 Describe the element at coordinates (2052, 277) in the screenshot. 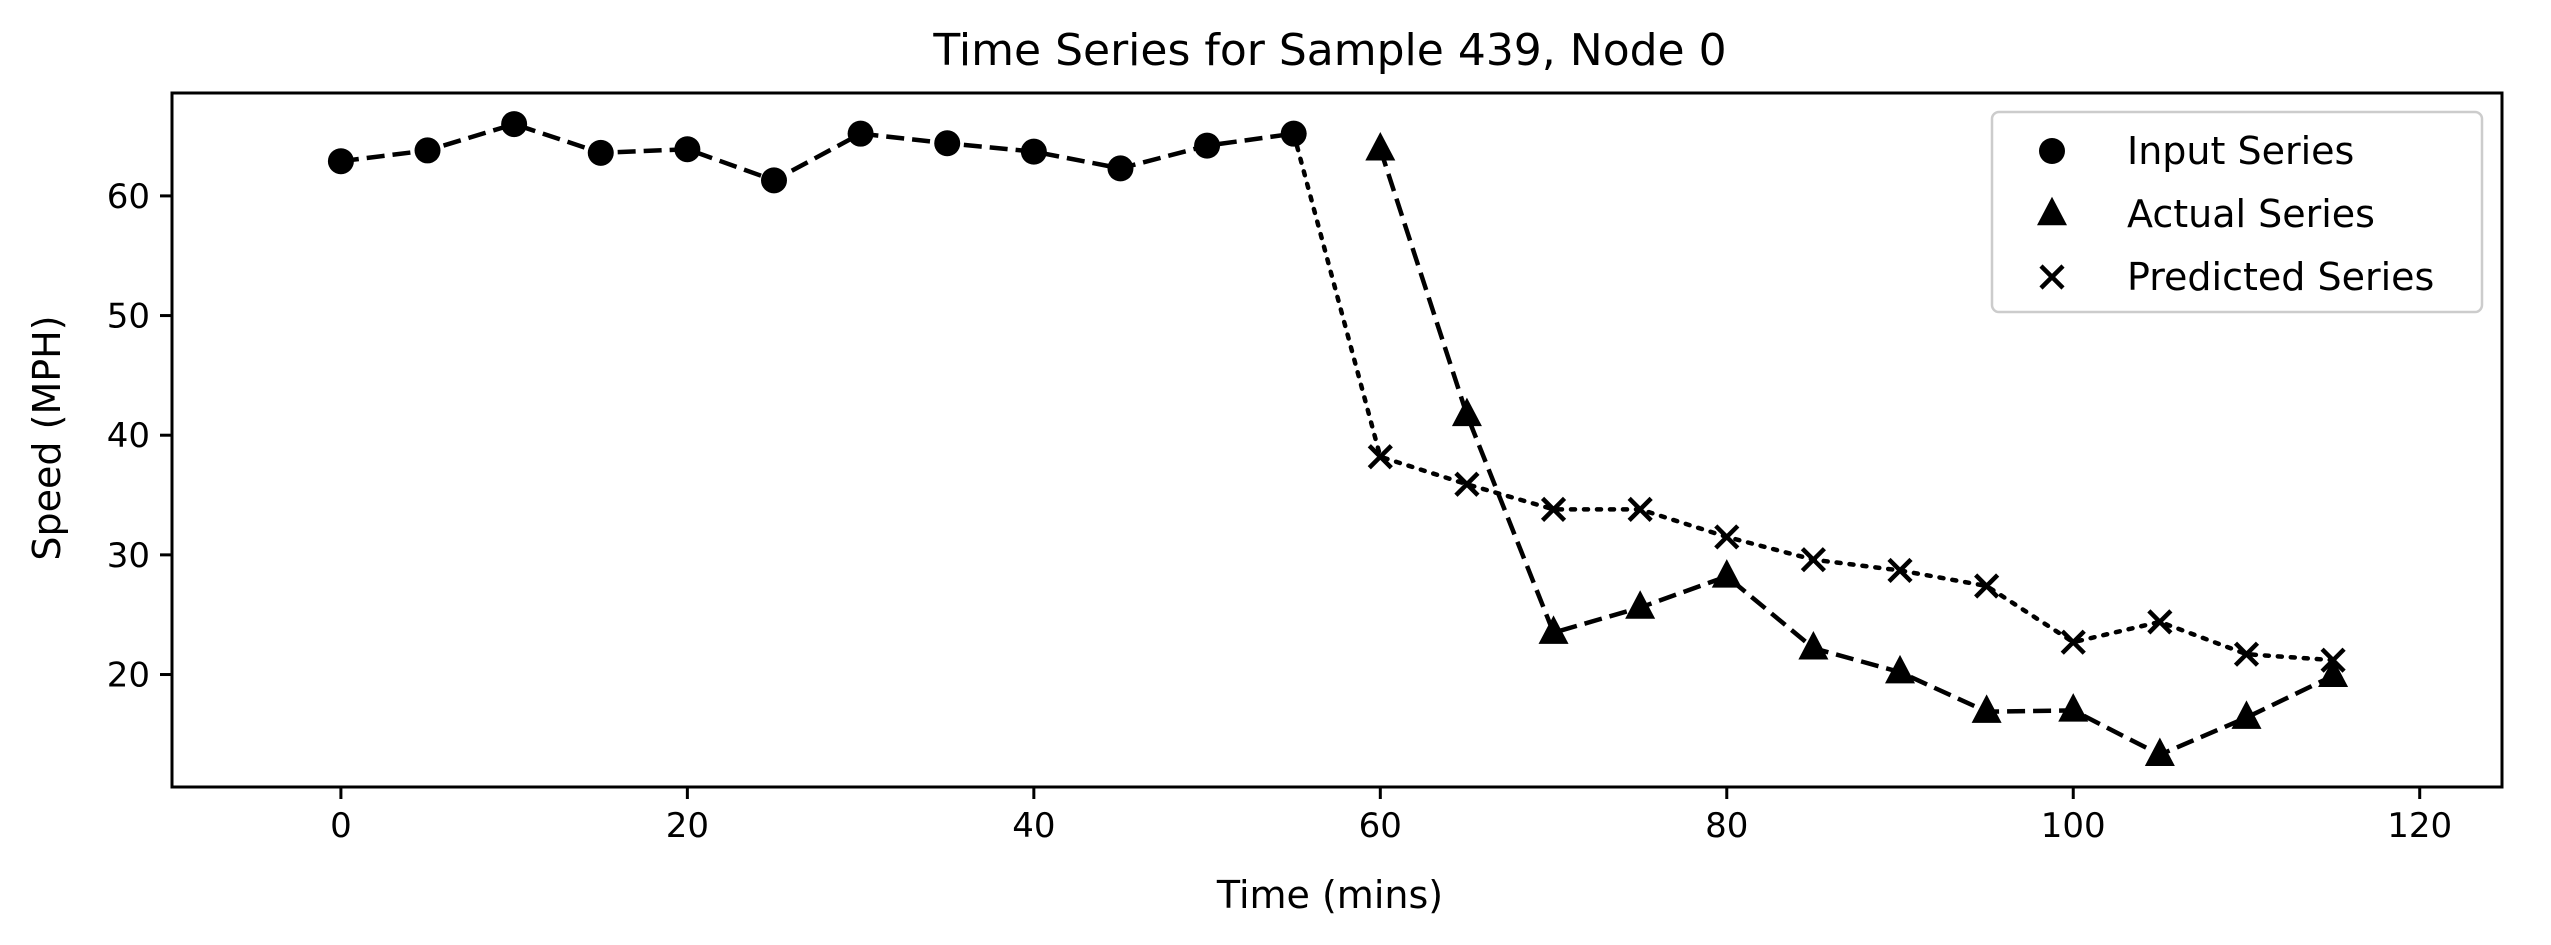

I see `legend-predicted-series-marker` at that location.